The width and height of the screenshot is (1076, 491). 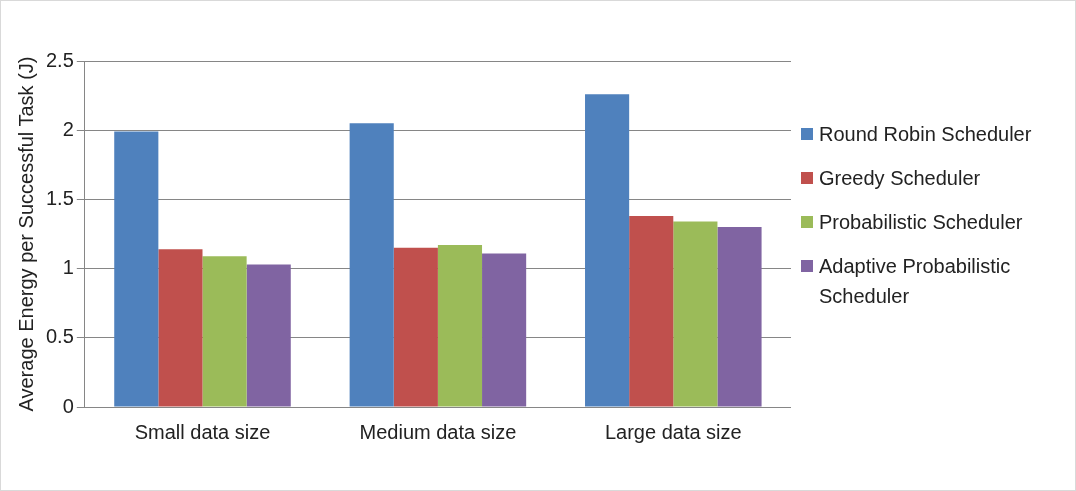 What do you see at coordinates (900, 178) in the screenshot?
I see `legend-label: Greedy Scheduler` at bounding box center [900, 178].